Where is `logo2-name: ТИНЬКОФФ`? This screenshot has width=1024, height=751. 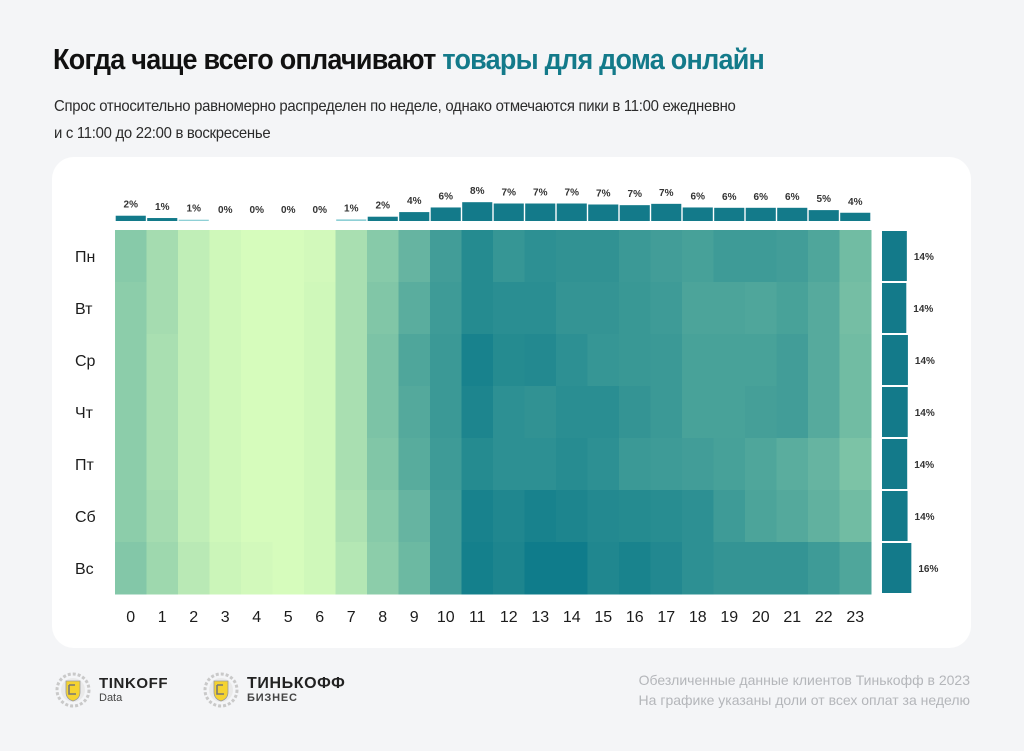 logo2-name: ТИНЬКОФФ is located at coordinates (296, 683).